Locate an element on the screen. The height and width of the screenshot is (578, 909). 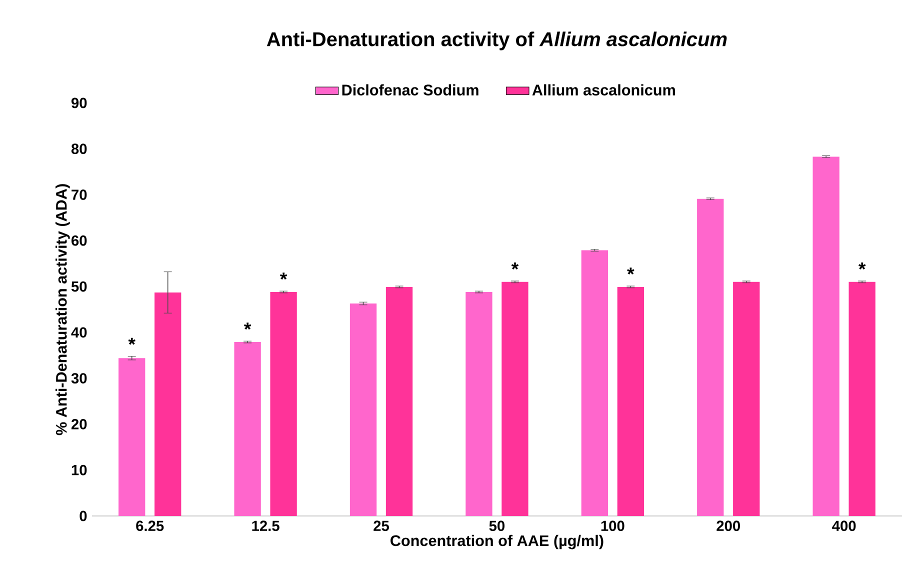
y-axis-title: % Anti-Denaturation activity (ADA) is located at coordinates (63, 310).